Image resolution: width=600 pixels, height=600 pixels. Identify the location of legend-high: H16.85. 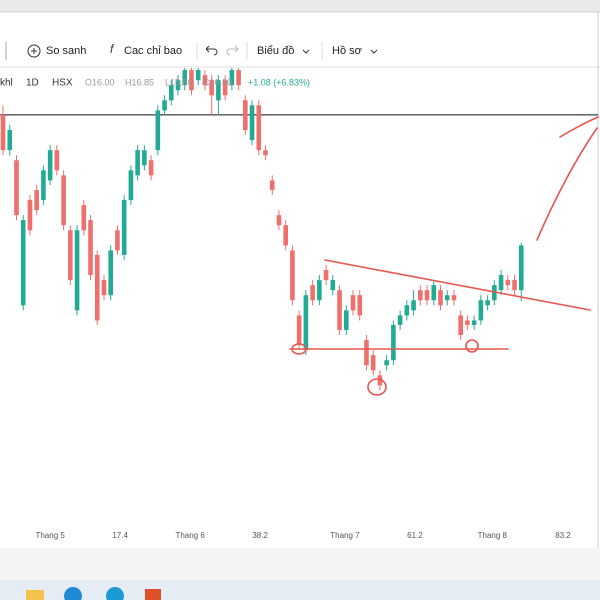
(139, 82).